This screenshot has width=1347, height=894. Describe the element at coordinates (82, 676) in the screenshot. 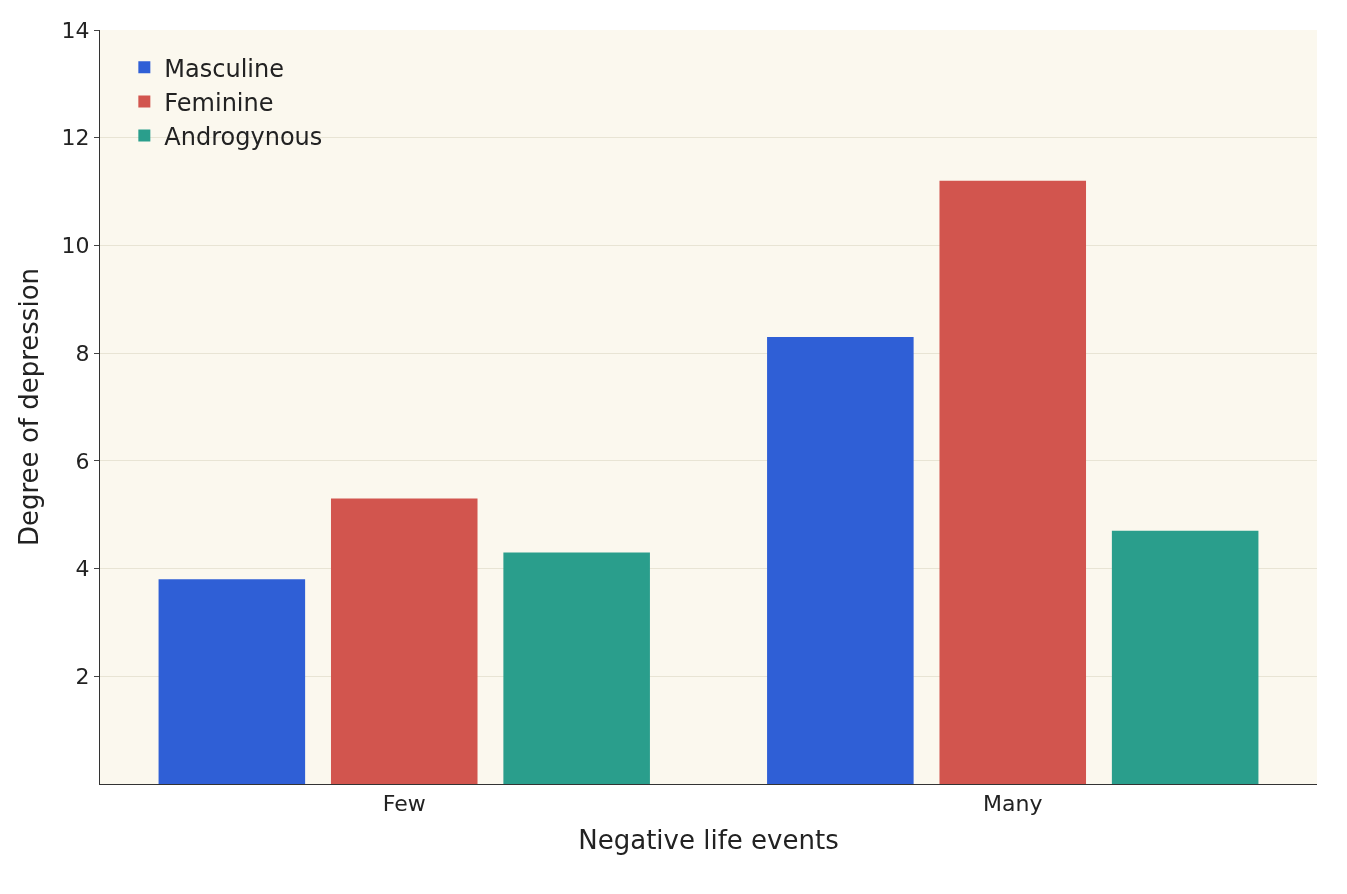

I see `y-tick-label: 2` at that location.